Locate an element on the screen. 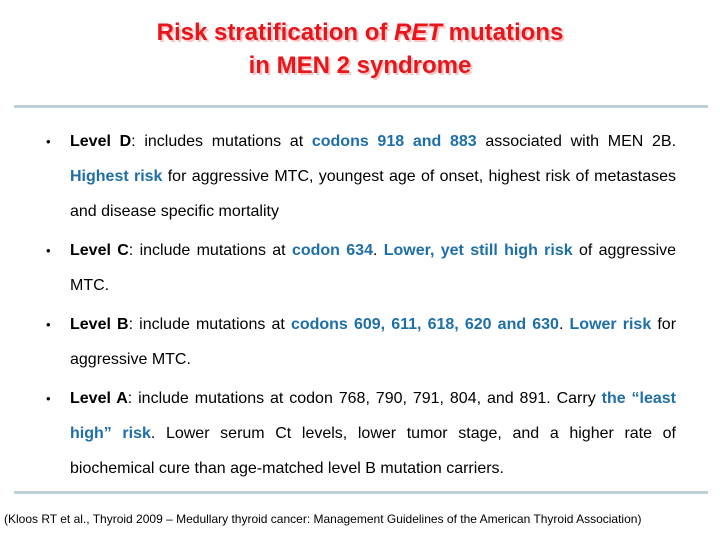  text-run: codons 609, 611, 618, 620 and 630 is located at coordinates (424, 324).